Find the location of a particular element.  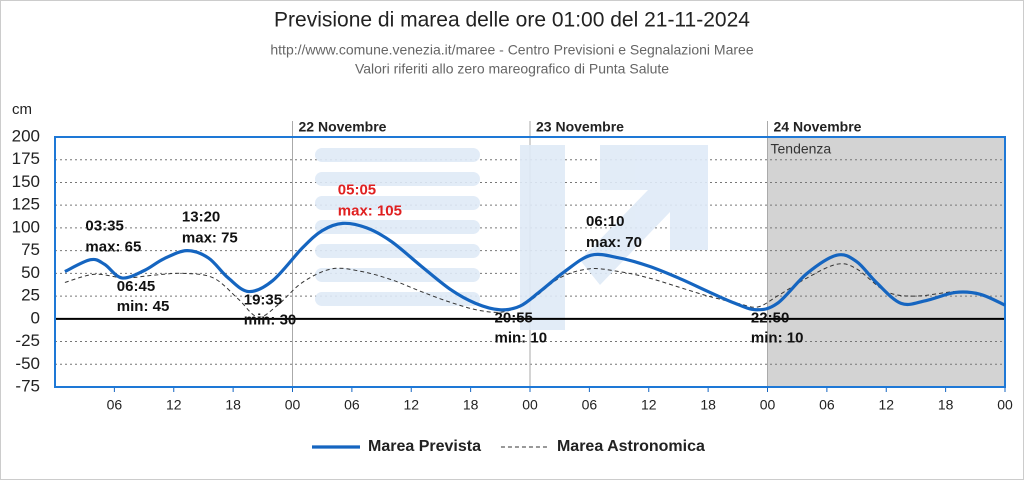

day-label: 24 Novembre is located at coordinates (818, 127).